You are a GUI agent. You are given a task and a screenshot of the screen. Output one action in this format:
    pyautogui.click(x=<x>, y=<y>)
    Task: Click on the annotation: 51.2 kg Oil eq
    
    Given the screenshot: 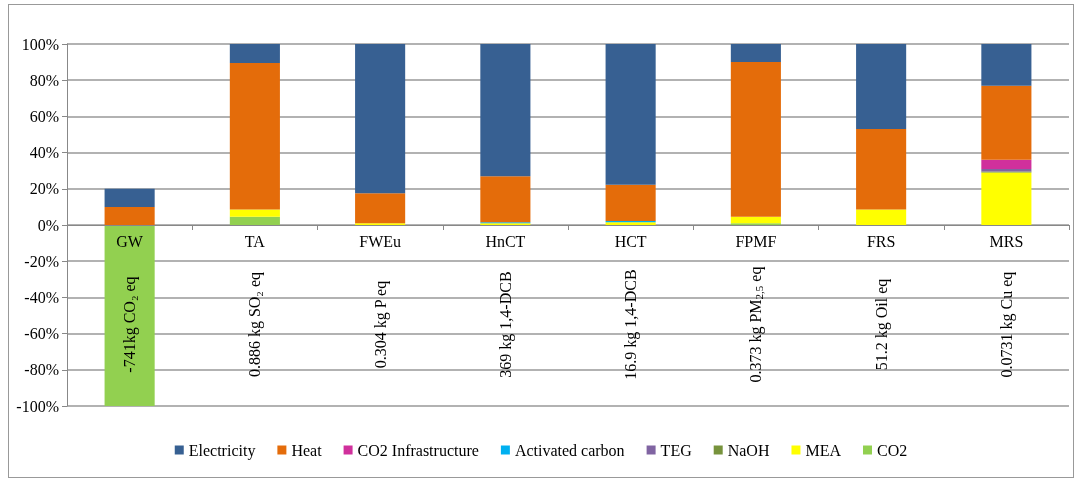 What is the action you would take?
    pyautogui.click(x=881, y=324)
    